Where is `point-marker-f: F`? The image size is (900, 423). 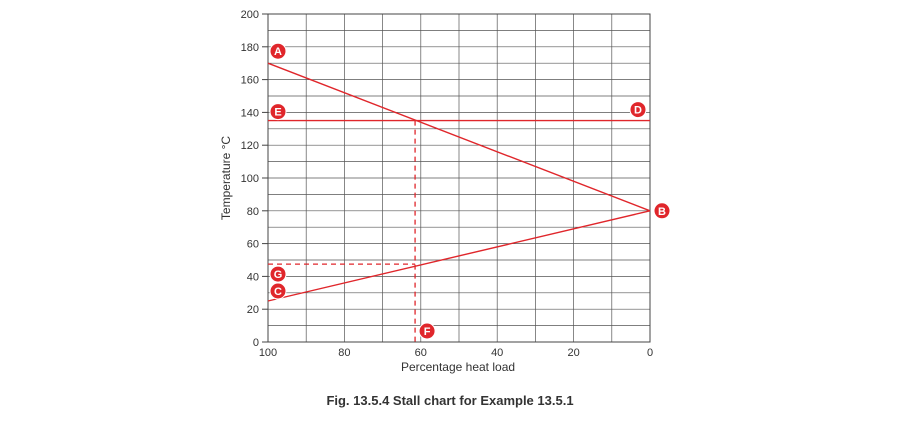
point-marker-f: F is located at coordinates (427, 331).